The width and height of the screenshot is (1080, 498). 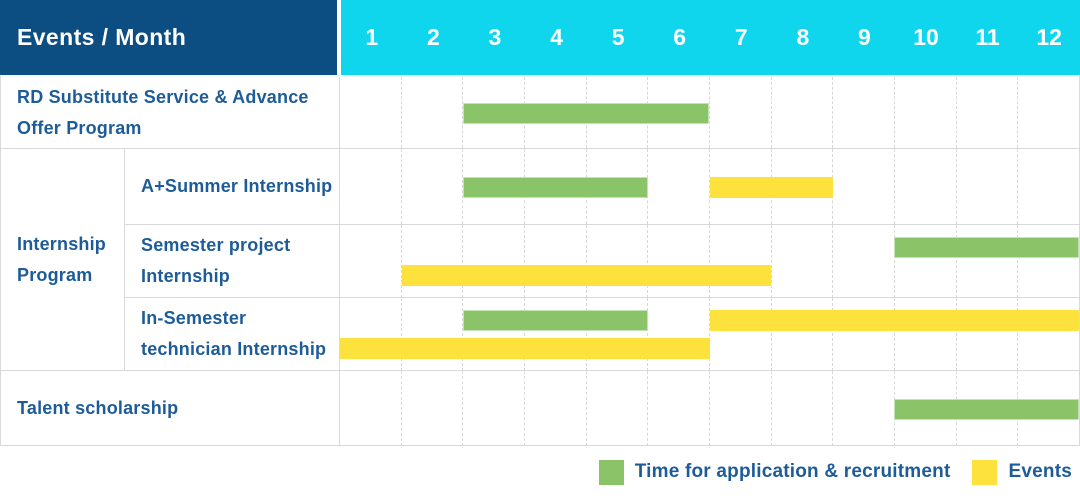 What do you see at coordinates (339, 37) in the screenshot?
I see `header-divider` at bounding box center [339, 37].